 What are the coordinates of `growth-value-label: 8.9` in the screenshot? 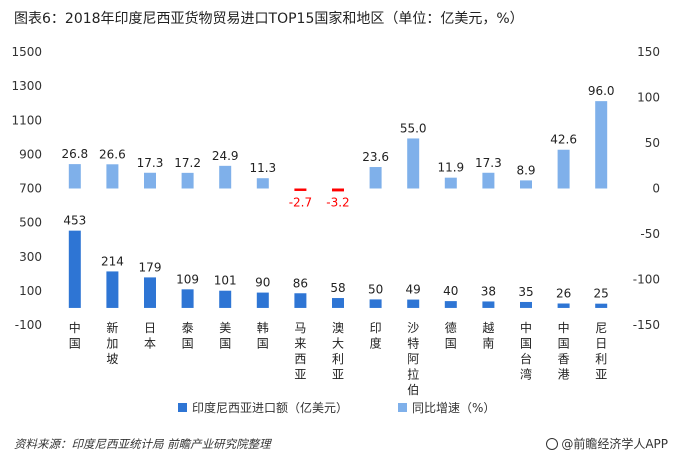 It's located at (525, 170).